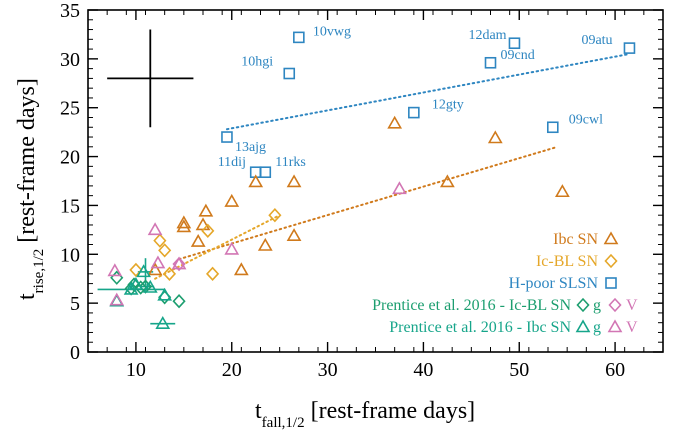 The width and height of the screenshot is (686, 433). I want to click on point-label-10vwg: 10vwg, so click(332, 31).